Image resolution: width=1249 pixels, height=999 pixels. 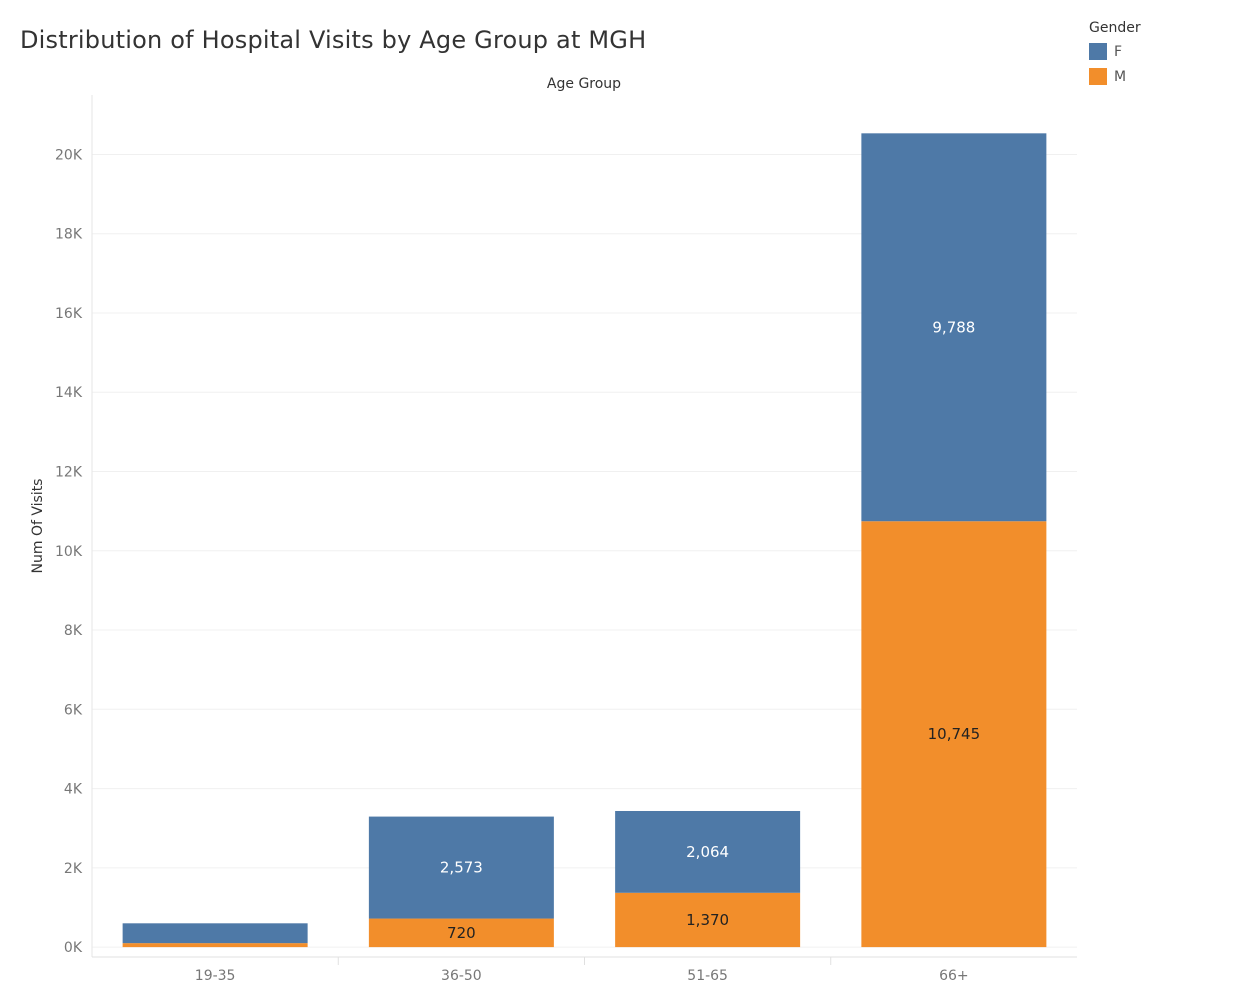 I want to click on y-tick-label: 0K, so click(x=73, y=948).